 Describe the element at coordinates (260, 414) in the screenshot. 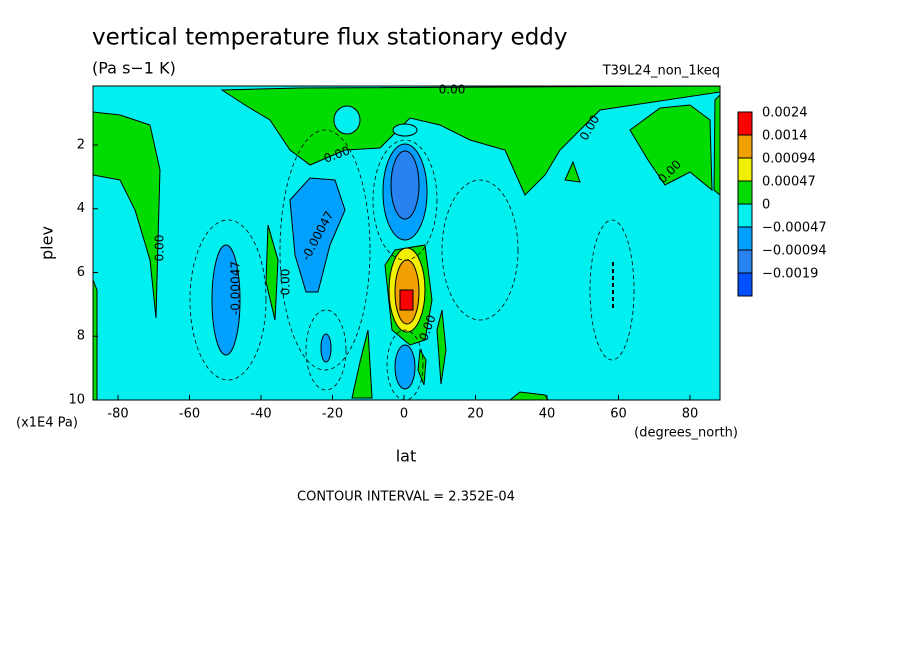

I see `x-tick-label: -40` at that location.